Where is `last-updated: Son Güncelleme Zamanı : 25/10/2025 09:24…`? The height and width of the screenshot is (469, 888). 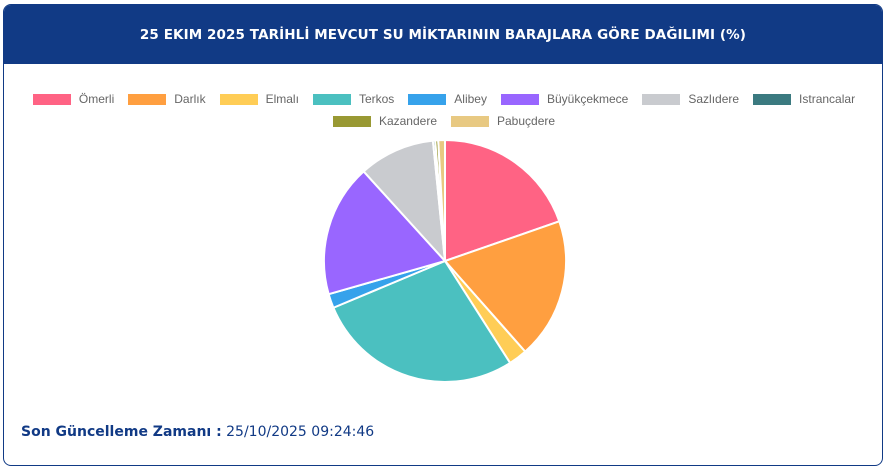 last-updated: Son Güncelleme Zamanı : 25/10/2025 09:24… is located at coordinates (197, 432).